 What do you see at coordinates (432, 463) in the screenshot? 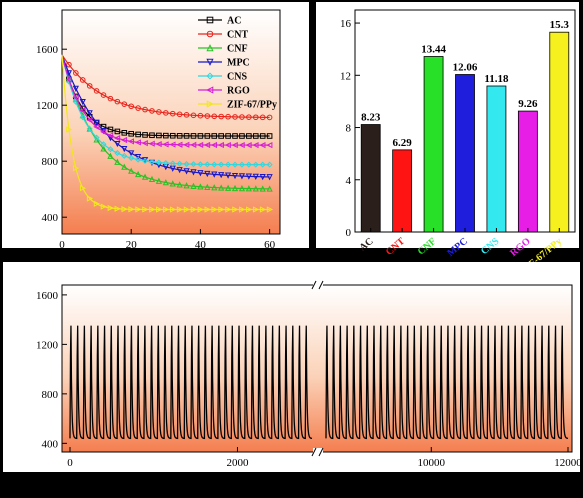
I see `x-tick-label: 10000` at bounding box center [432, 463].